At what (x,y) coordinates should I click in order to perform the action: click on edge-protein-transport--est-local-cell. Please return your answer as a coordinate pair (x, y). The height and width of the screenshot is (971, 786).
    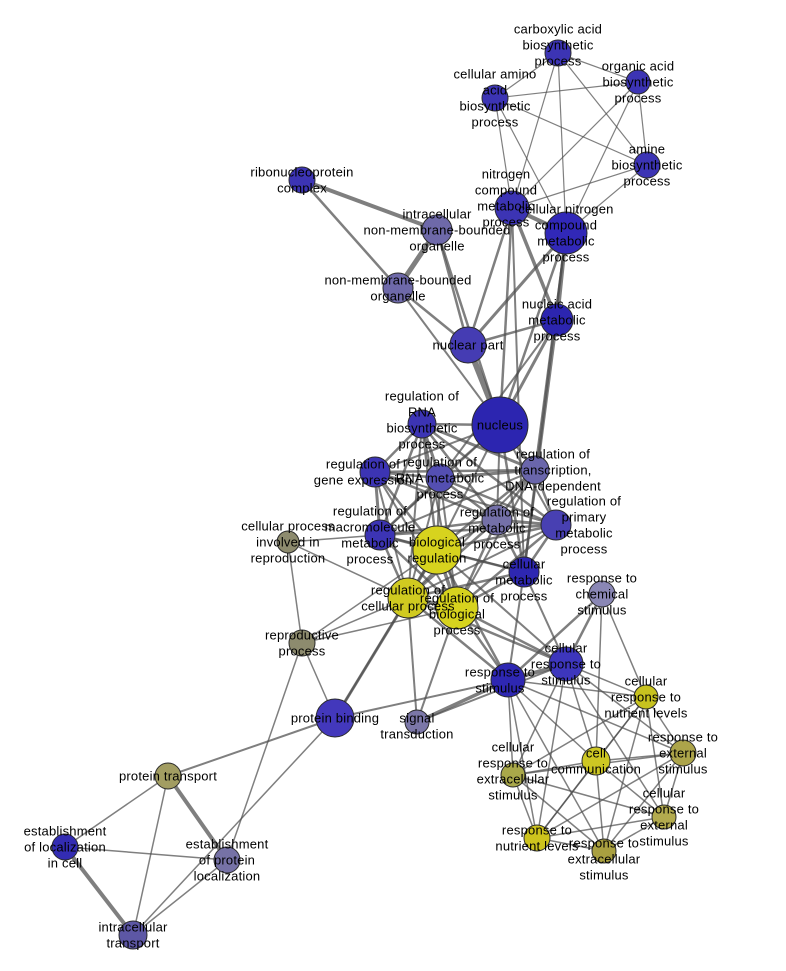
    Looking at the image, I should click on (116, 811).